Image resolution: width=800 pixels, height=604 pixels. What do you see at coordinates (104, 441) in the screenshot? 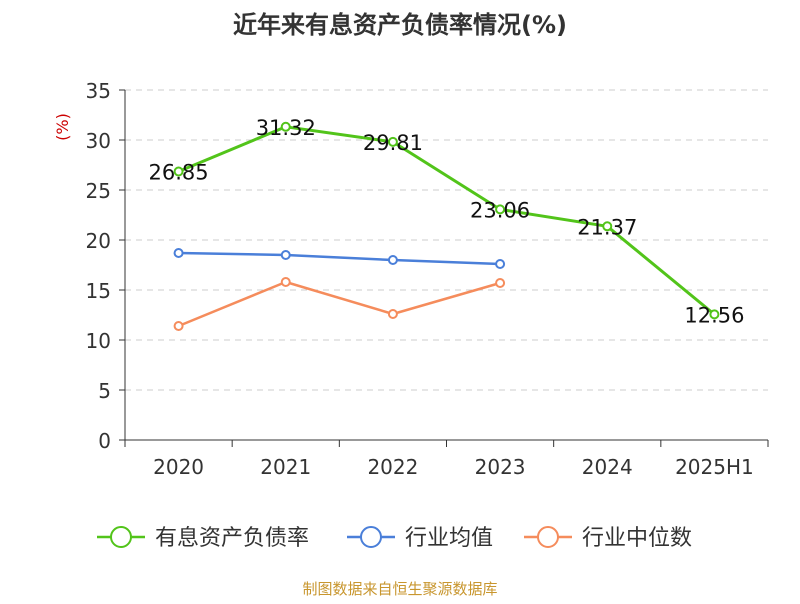
I see `y-tick-label: 0` at bounding box center [104, 441].